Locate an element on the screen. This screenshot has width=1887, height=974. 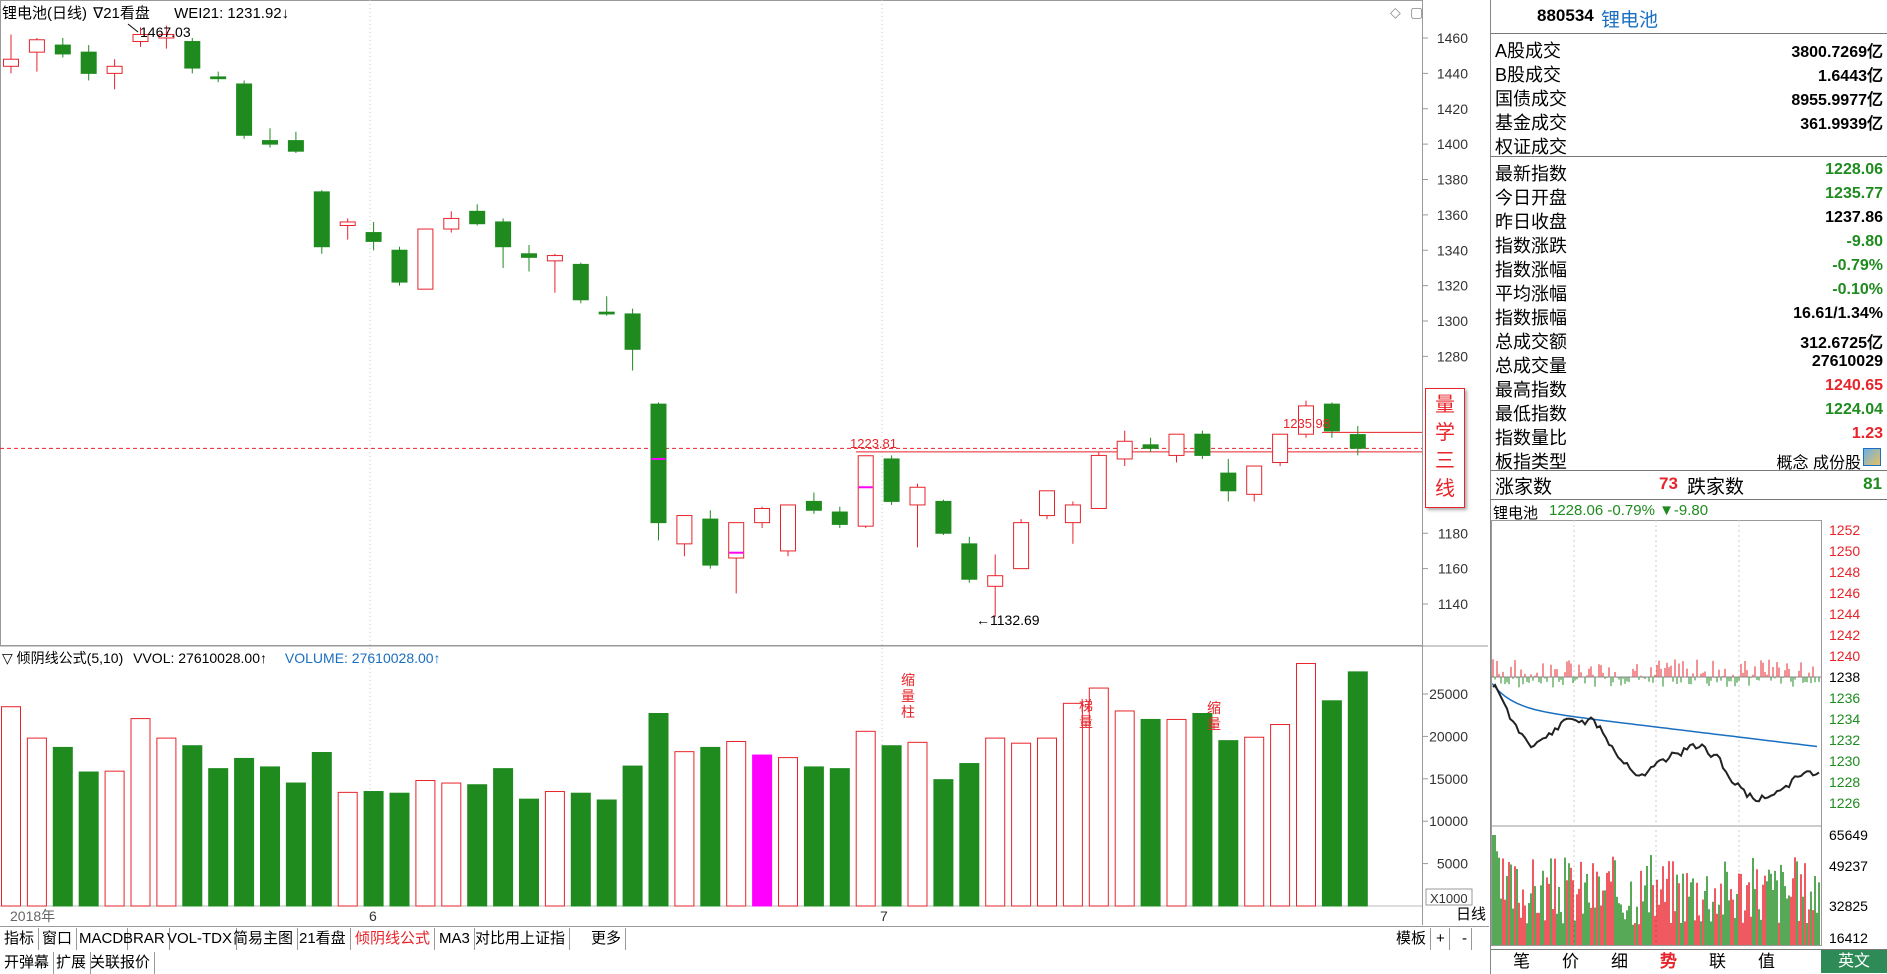
index-type-icon is located at coordinates (1872, 457).